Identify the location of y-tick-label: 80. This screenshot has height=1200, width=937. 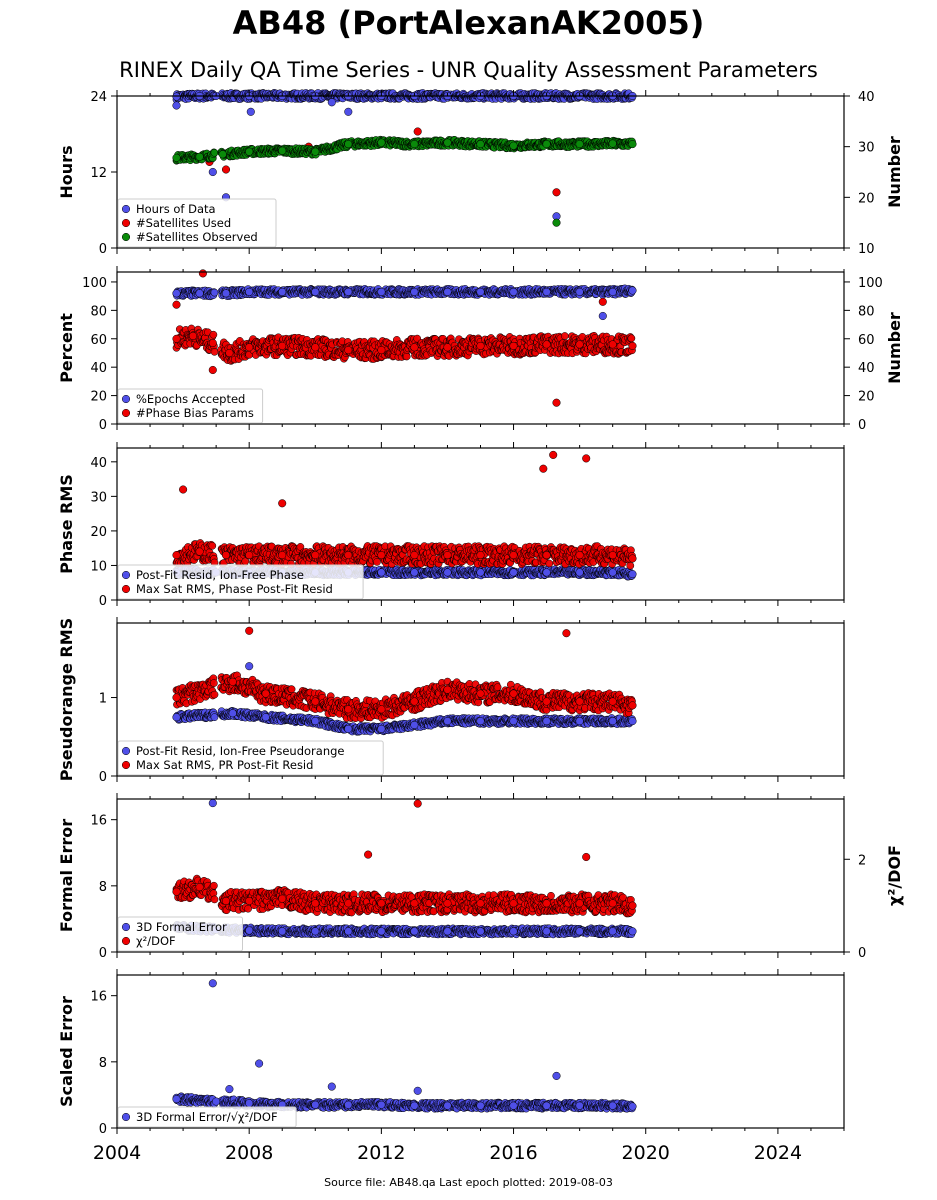
(98, 311).